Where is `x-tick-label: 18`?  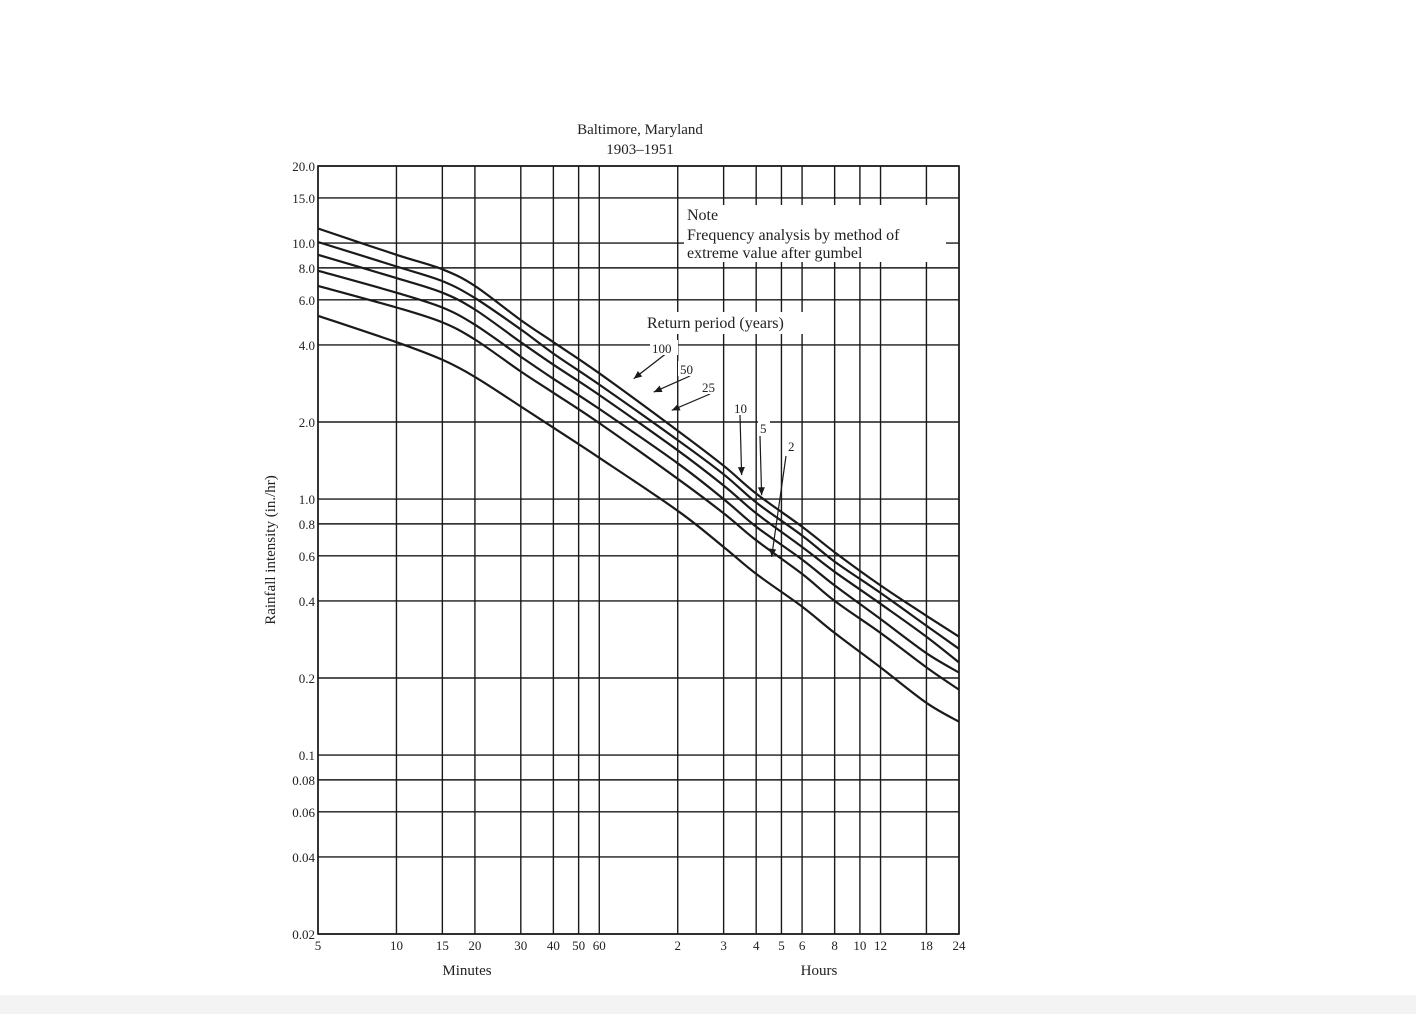
x-tick-label: 18 is located at coordinates (926, 945).